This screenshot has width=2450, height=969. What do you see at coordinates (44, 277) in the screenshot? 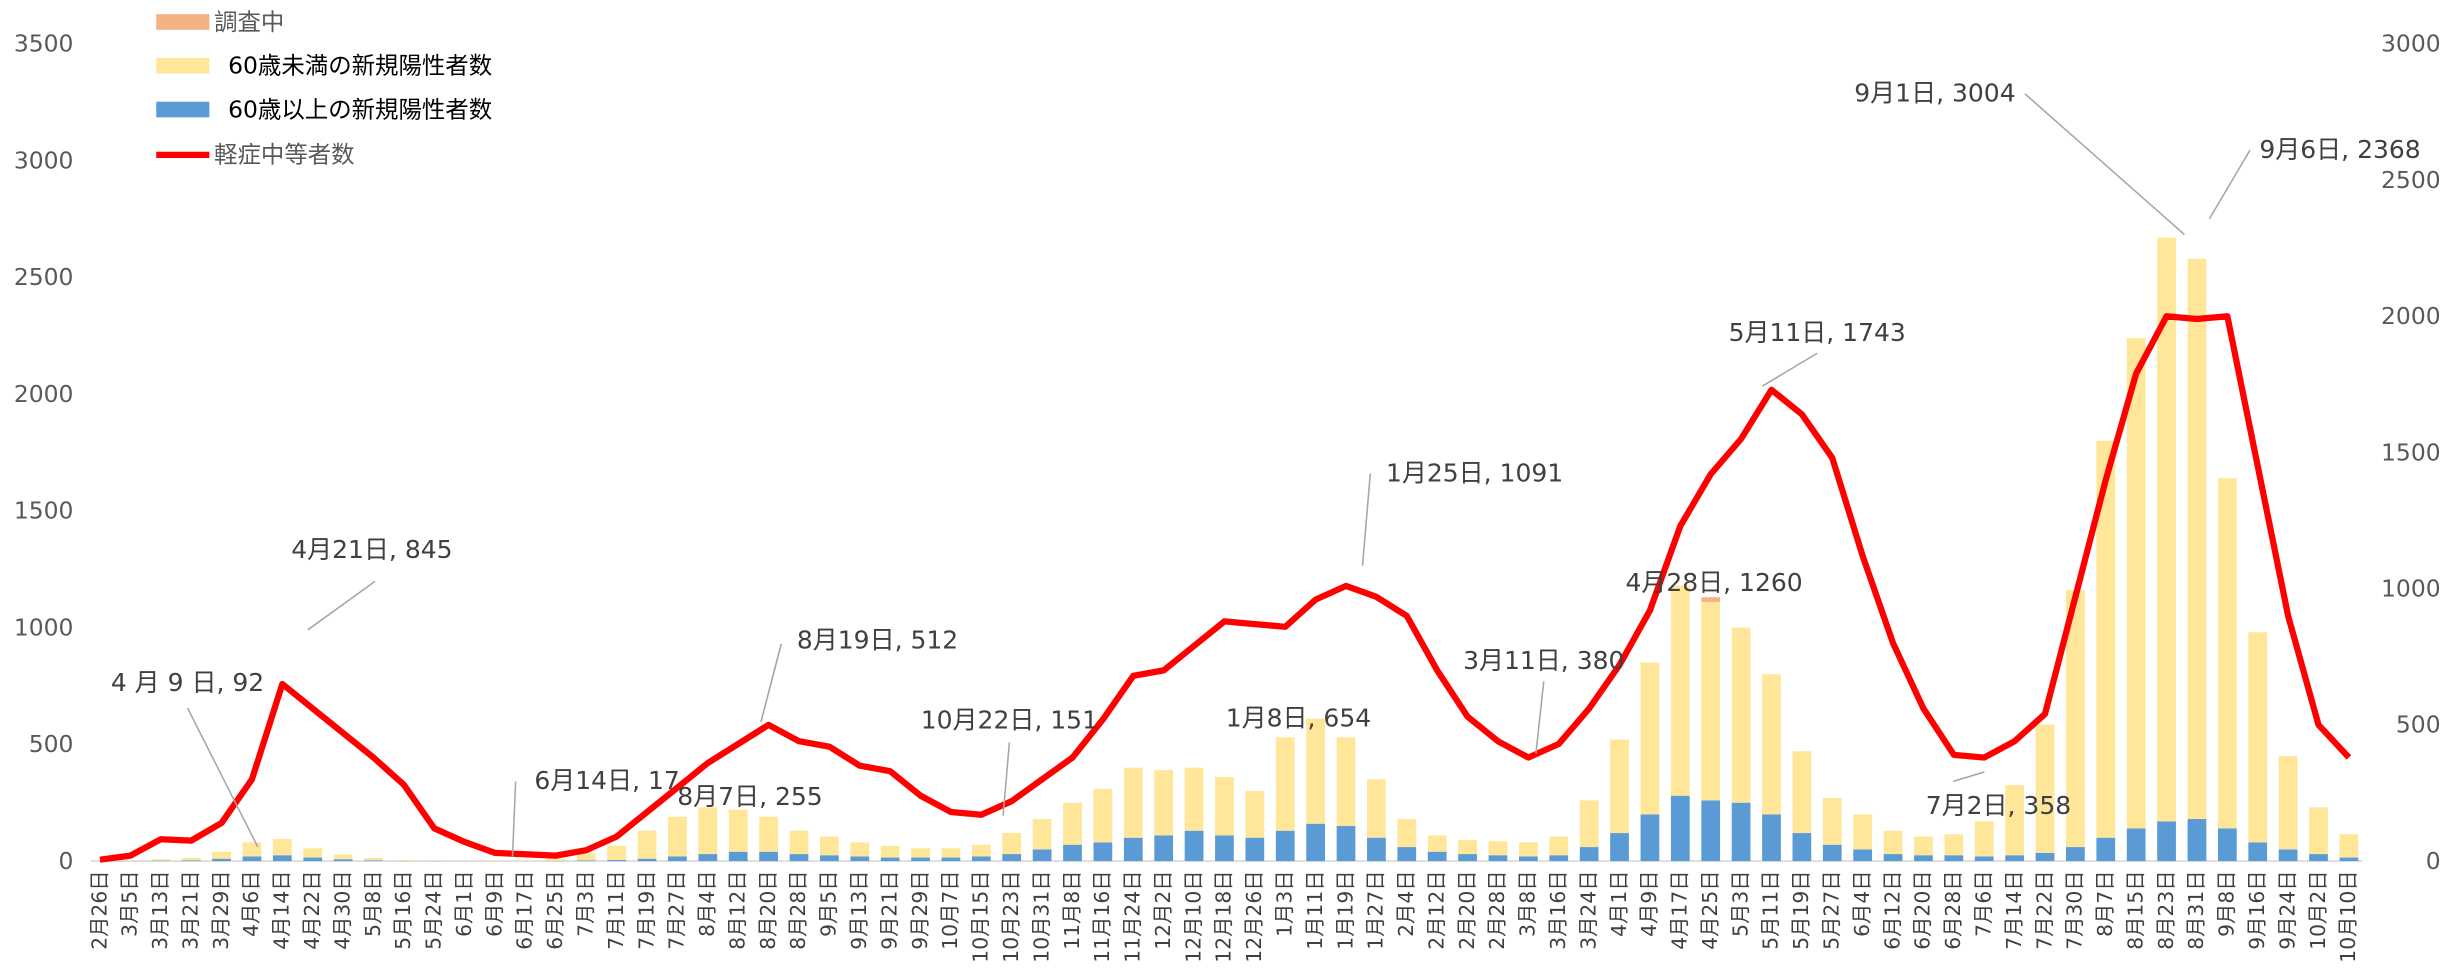
I see `y-tick-label: 2500` at bounding box center [44, 277].